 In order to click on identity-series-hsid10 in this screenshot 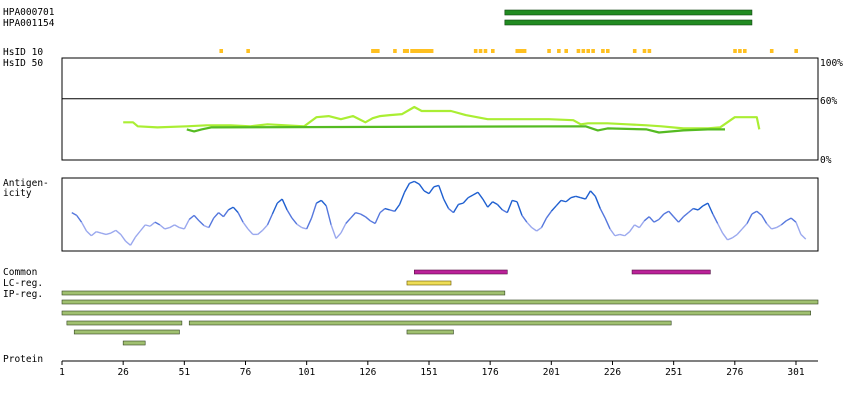, I will do `click(442, 117)`.